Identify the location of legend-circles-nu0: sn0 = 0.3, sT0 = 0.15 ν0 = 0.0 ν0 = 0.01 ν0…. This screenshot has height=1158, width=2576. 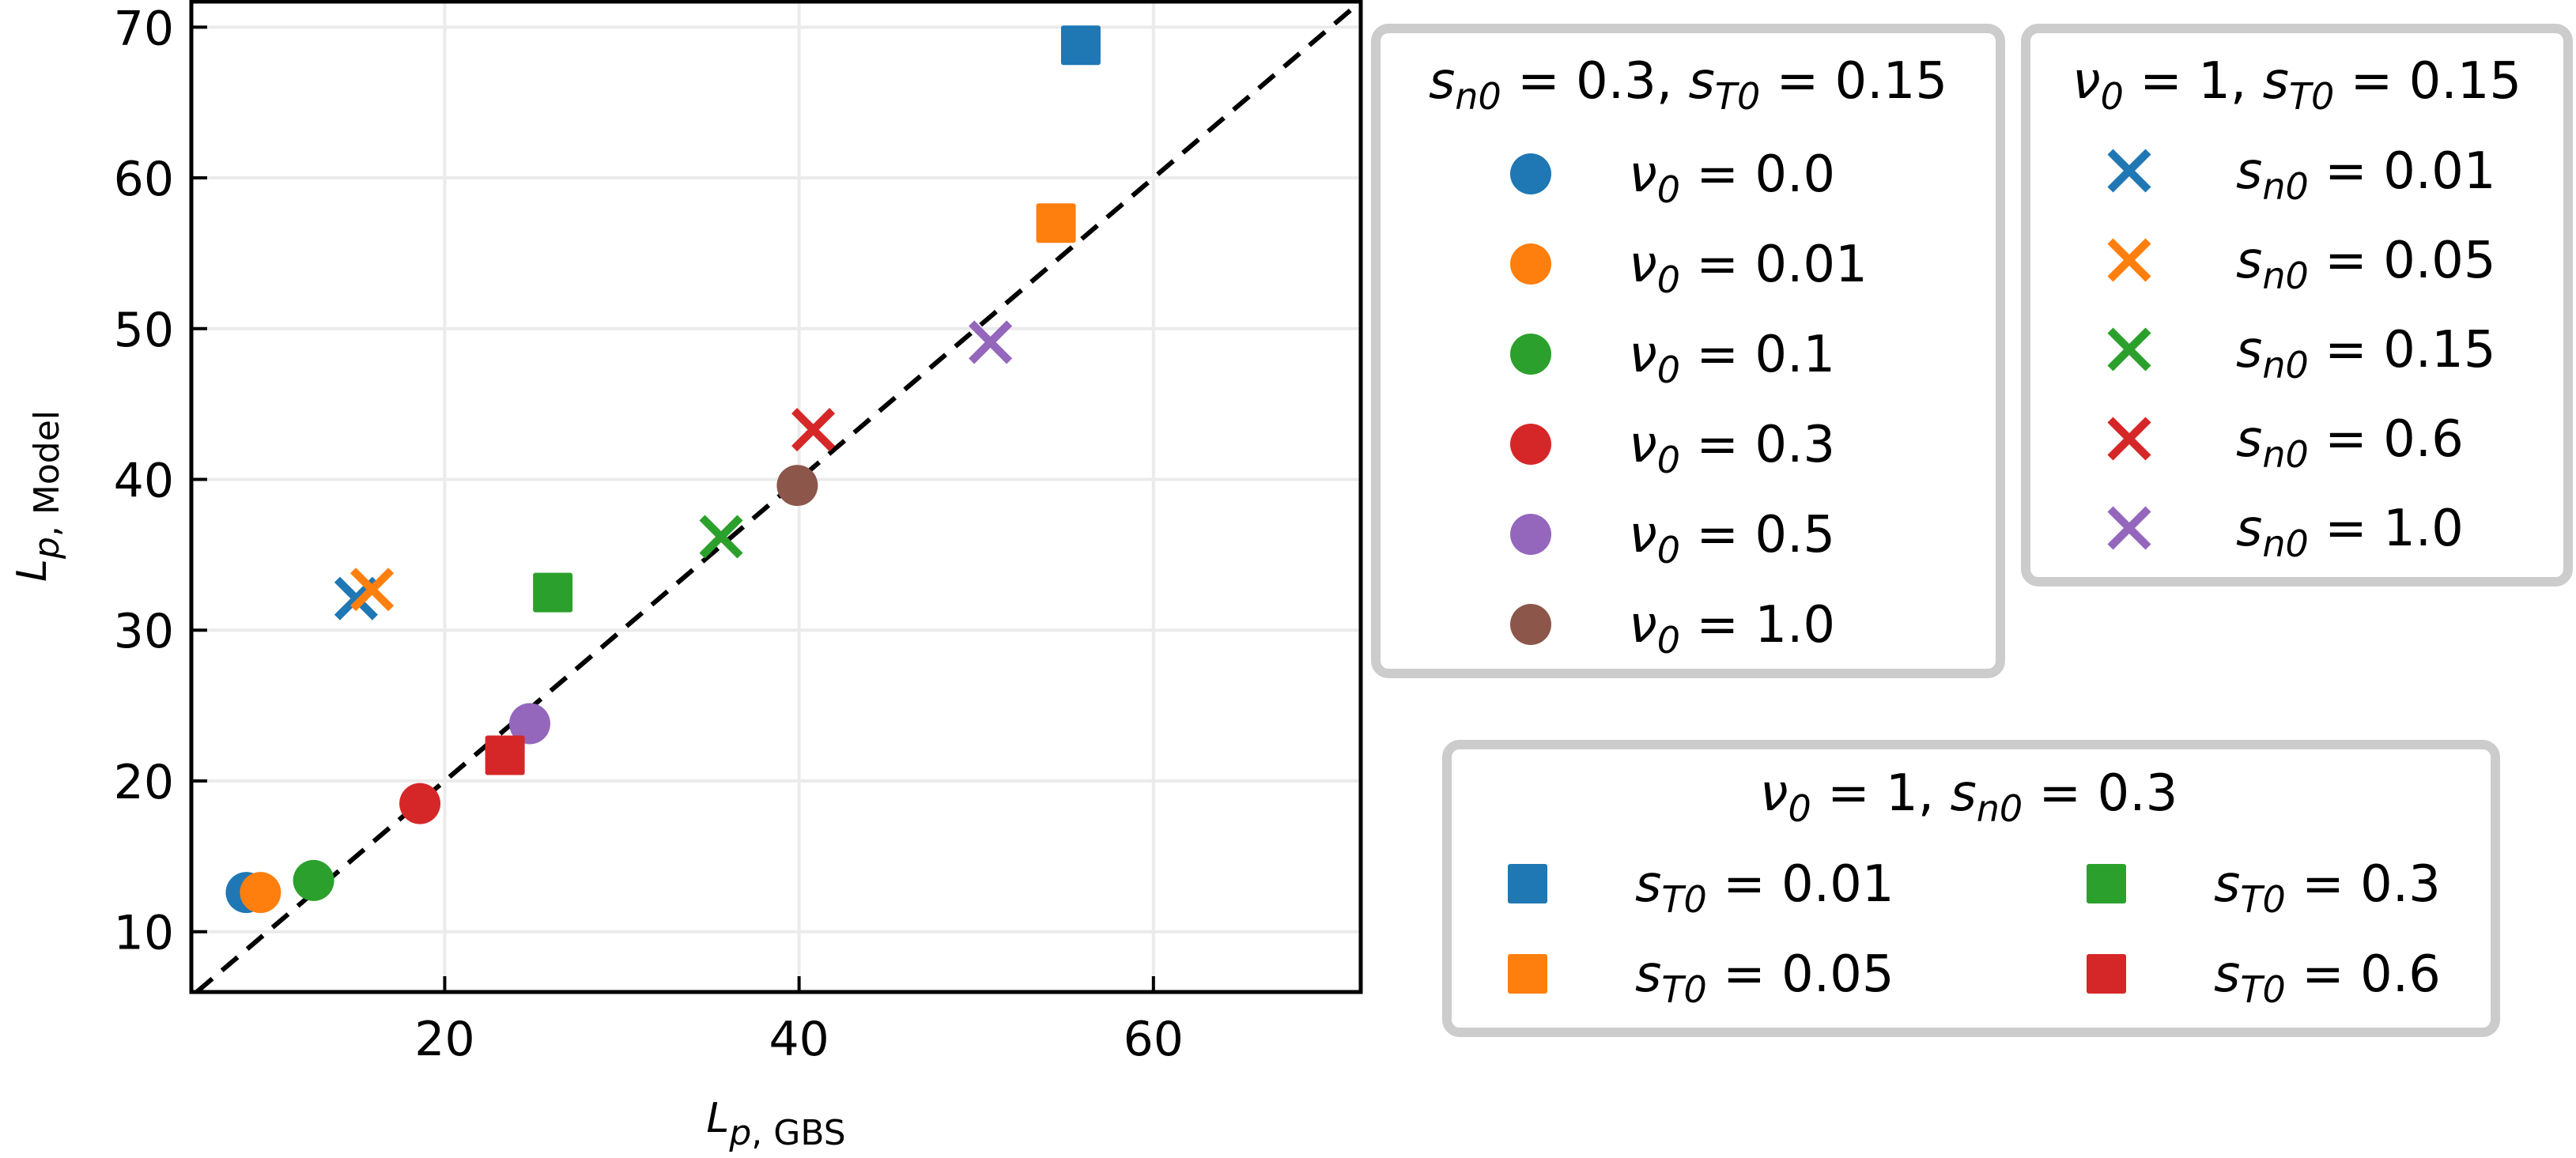
(1688, 351).